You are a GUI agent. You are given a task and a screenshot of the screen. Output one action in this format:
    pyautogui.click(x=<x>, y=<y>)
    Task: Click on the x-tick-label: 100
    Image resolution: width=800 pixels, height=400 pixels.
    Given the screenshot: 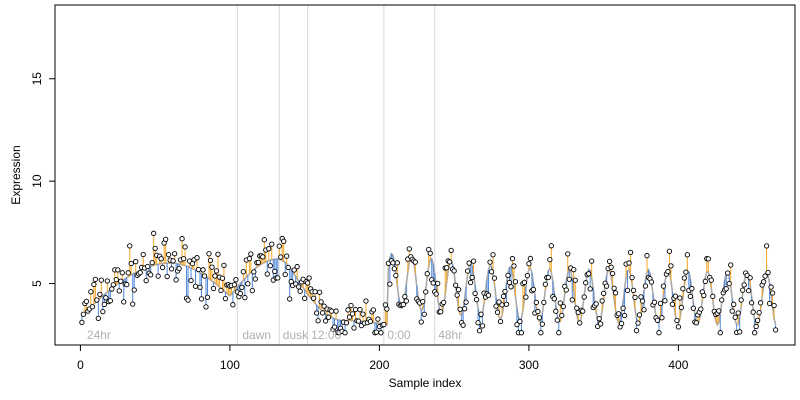 What is the action you would take?
    pyautogui.click(x=230, y=365)
    